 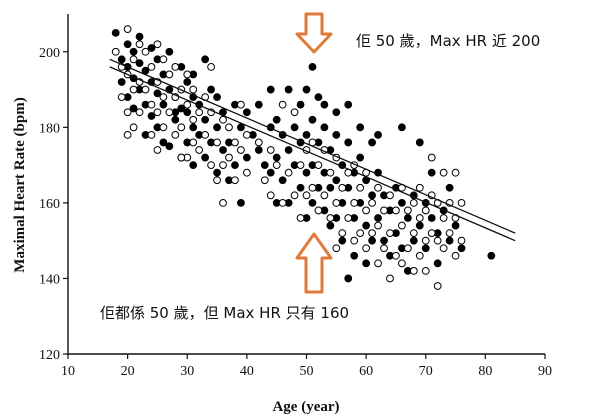 I want to click on x-tick-label: 10, so click(x=68, y=371).